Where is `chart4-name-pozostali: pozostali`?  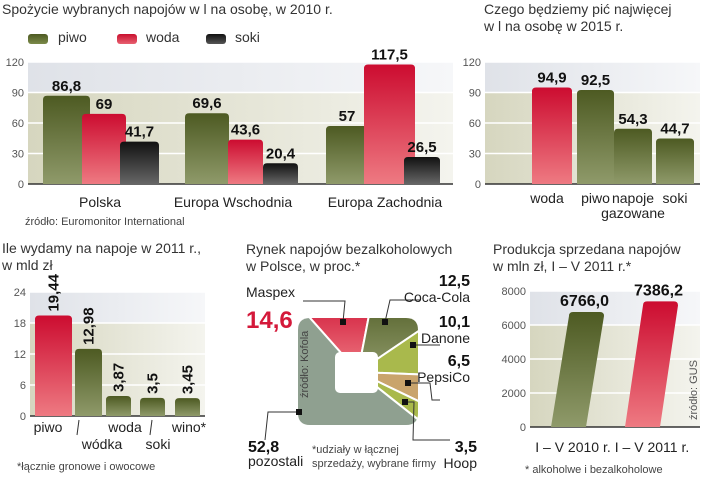 chart4-name-pozostali: pozostali is located at coordinates (275, 461).